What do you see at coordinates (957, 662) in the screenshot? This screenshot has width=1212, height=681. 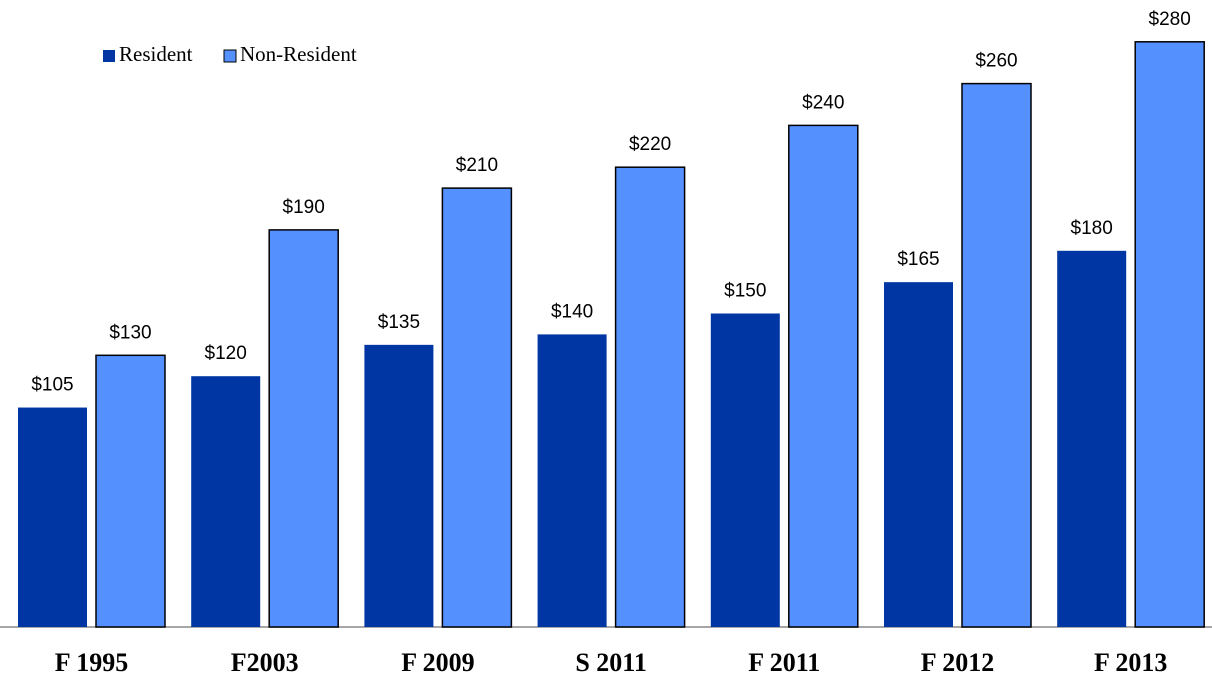 I see `x-tick-label: F 2012` at bounding box center [957, 662].